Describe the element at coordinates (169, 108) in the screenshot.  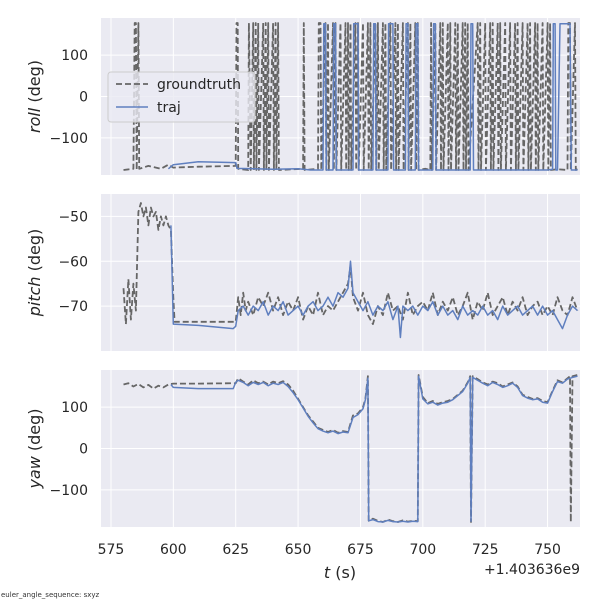
I see `legend-traj-label: traj` at that location.